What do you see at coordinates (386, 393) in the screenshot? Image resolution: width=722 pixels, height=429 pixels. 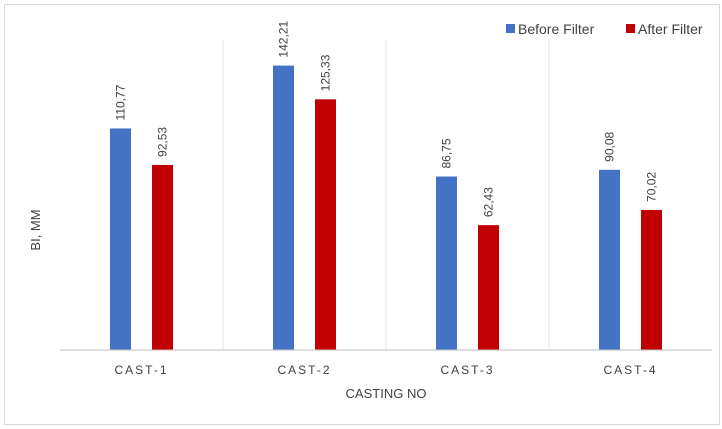 I see `x-axis-title: CASTING NO` at bounding box center [386, 393].